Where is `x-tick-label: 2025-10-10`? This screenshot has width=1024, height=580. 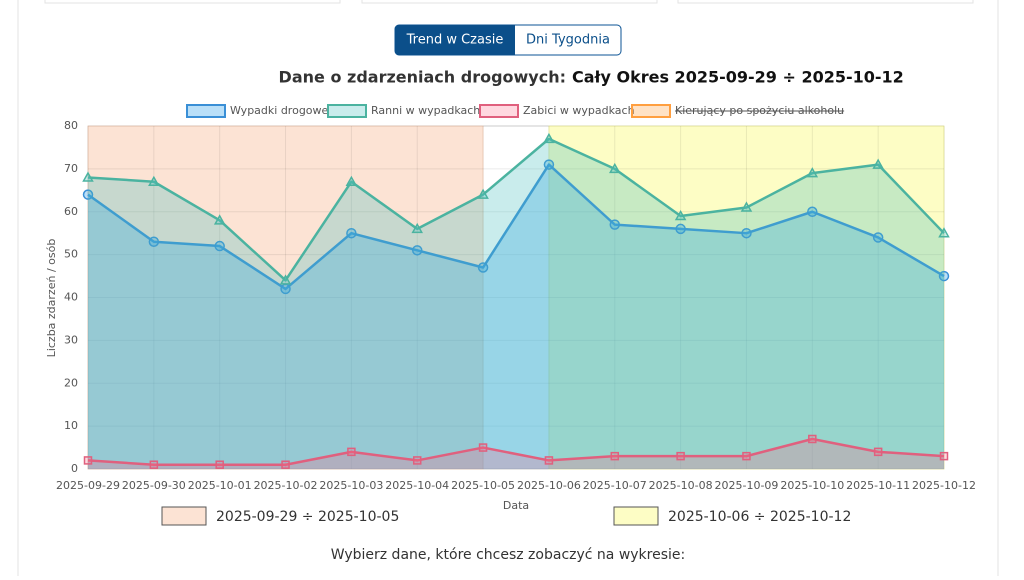 x-tick-label: 2025-10-10 is located at coordinates (812, 485).